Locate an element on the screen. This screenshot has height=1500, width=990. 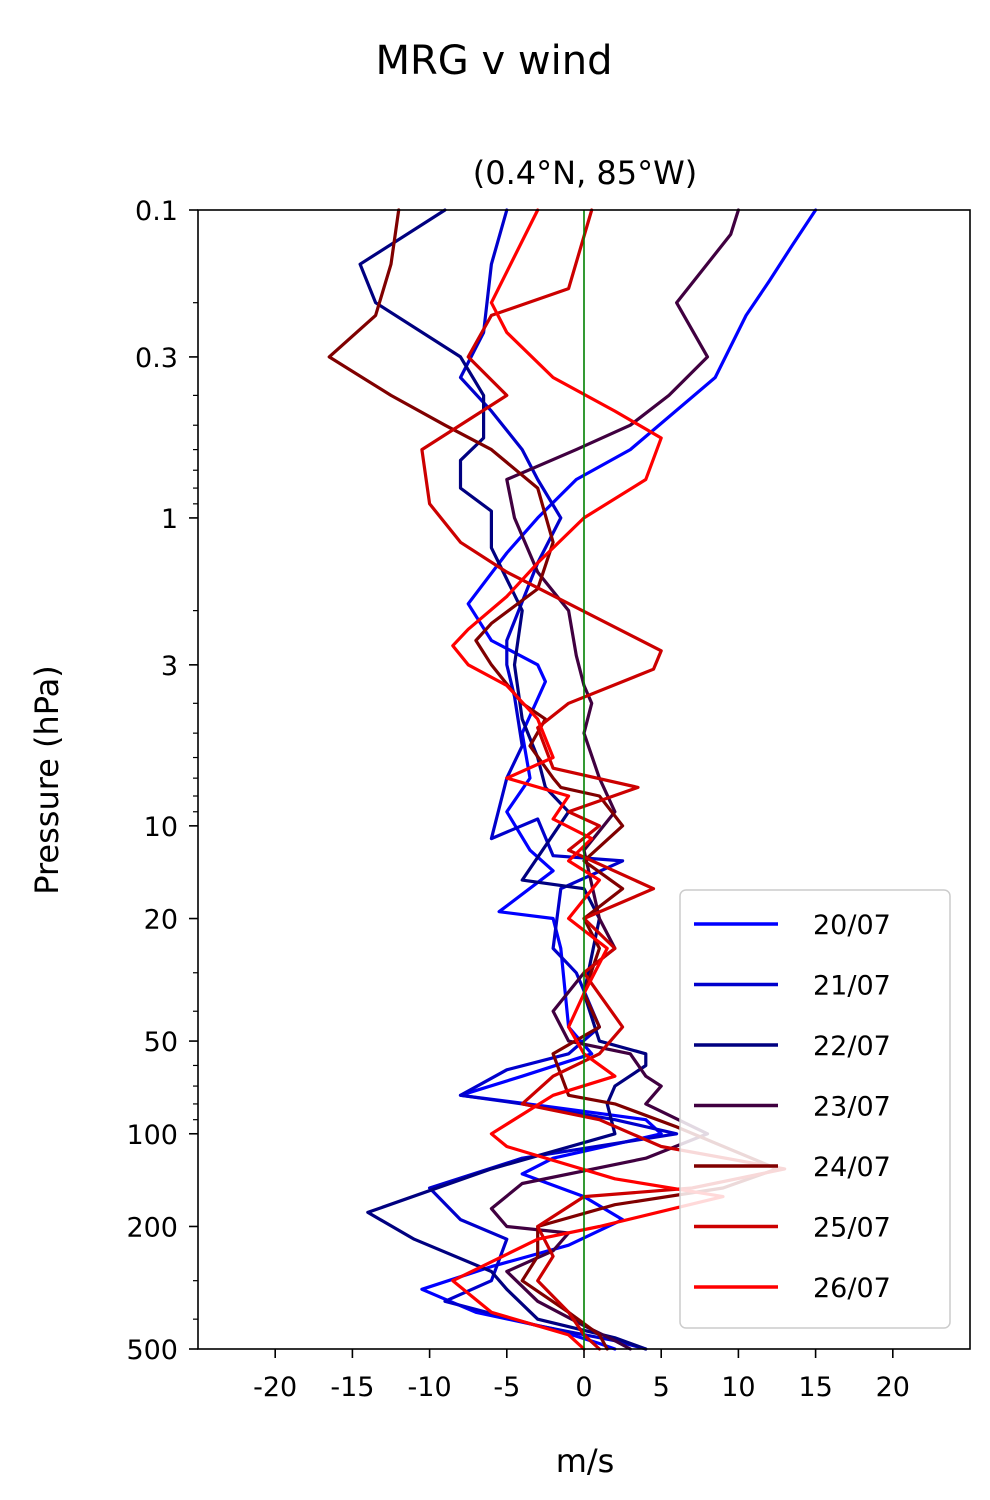
x-tick-label: 15 is located at coordinates (815, 1387).